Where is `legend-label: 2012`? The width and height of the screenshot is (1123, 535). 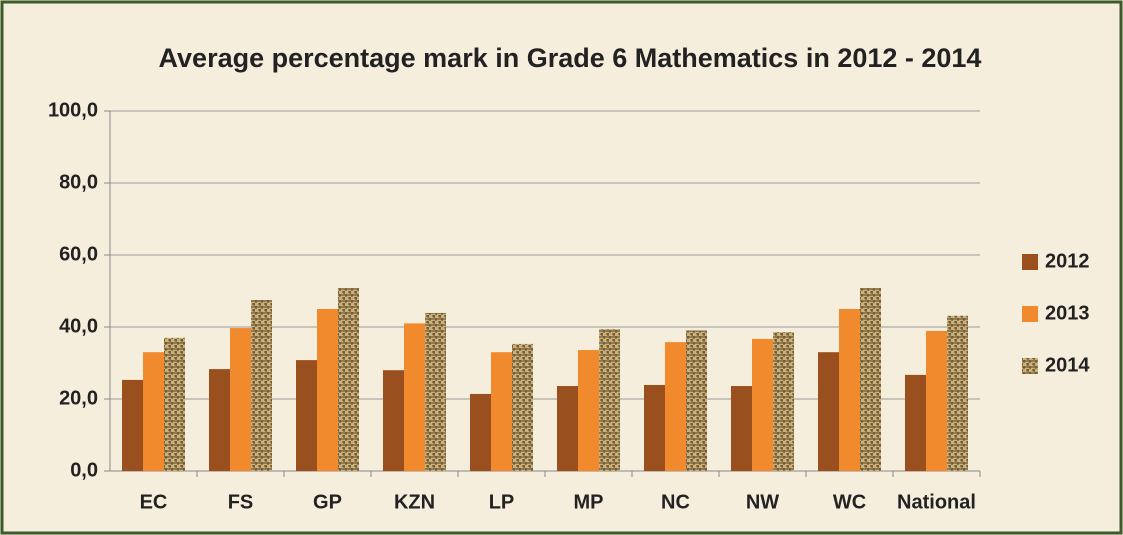
legend-label: 2012 is located at coordinates (1067, 261).